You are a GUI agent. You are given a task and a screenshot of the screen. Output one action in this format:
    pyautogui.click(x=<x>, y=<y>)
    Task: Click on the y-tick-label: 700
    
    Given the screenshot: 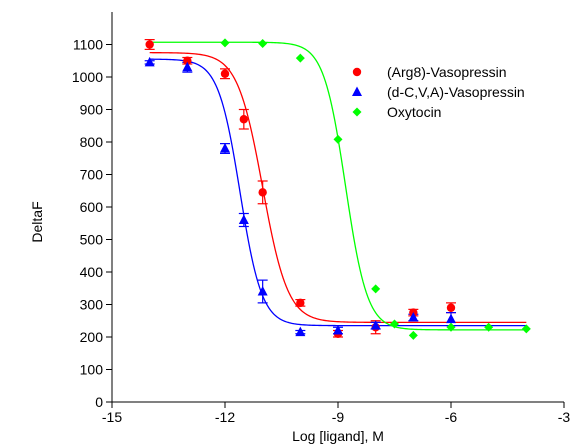 What is the action you would take?
    pyautogui.click(x=92, y=175)
    